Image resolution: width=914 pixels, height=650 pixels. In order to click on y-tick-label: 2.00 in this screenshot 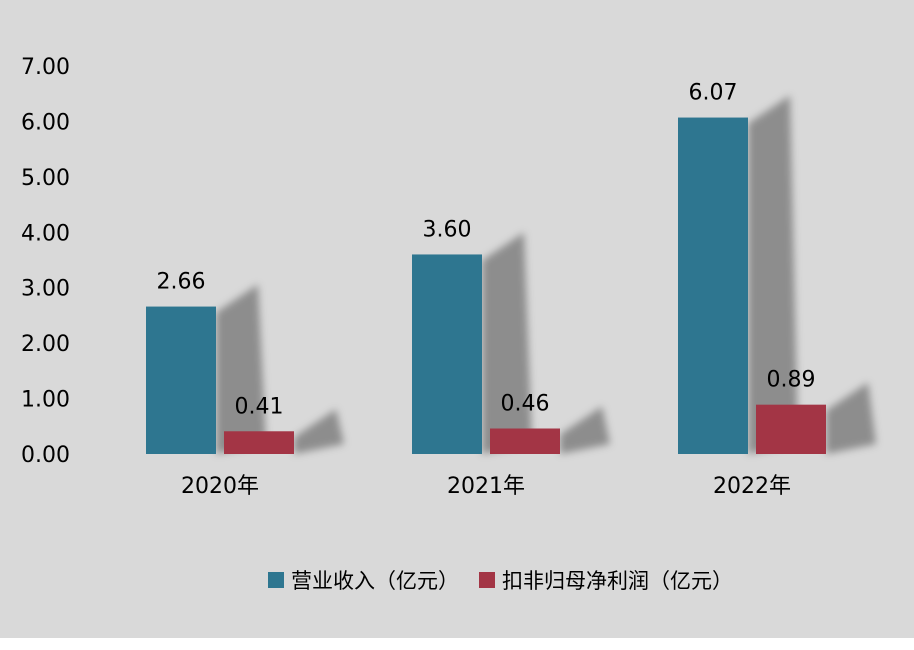, I will do `click(45, 344)`.